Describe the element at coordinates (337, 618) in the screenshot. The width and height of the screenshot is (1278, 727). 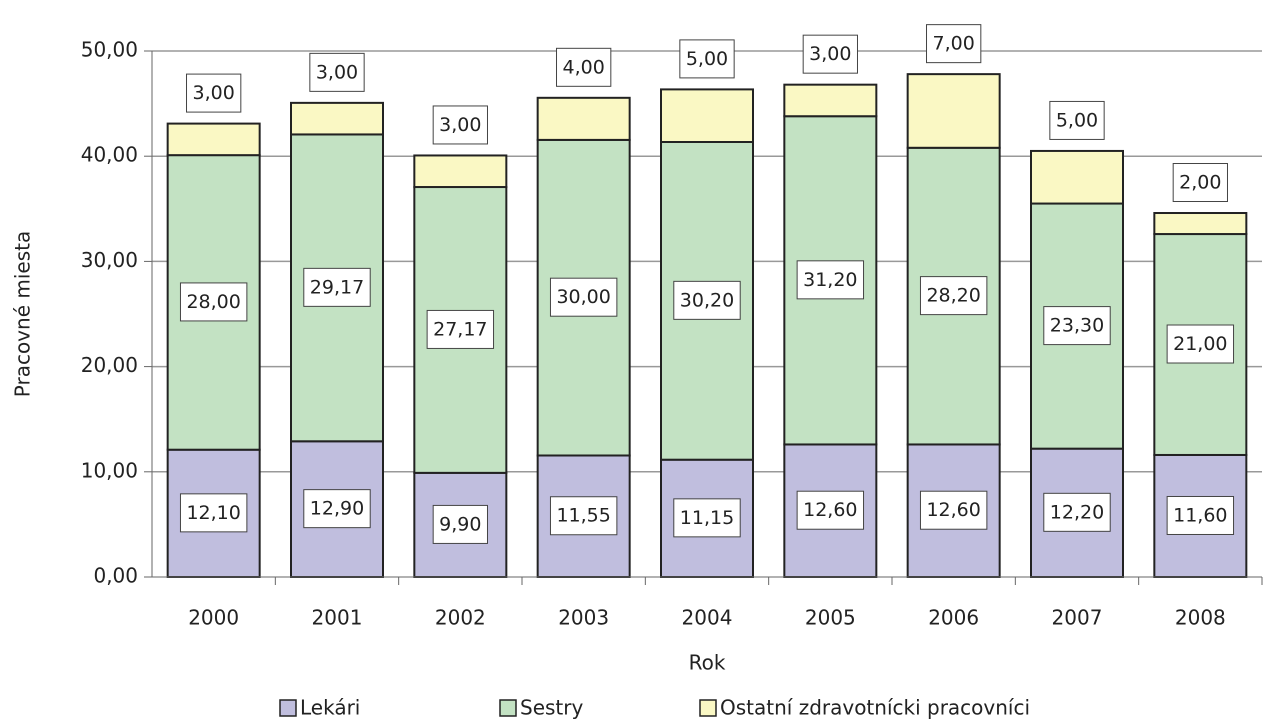
I see `x-tick-label: 2001` at that location.